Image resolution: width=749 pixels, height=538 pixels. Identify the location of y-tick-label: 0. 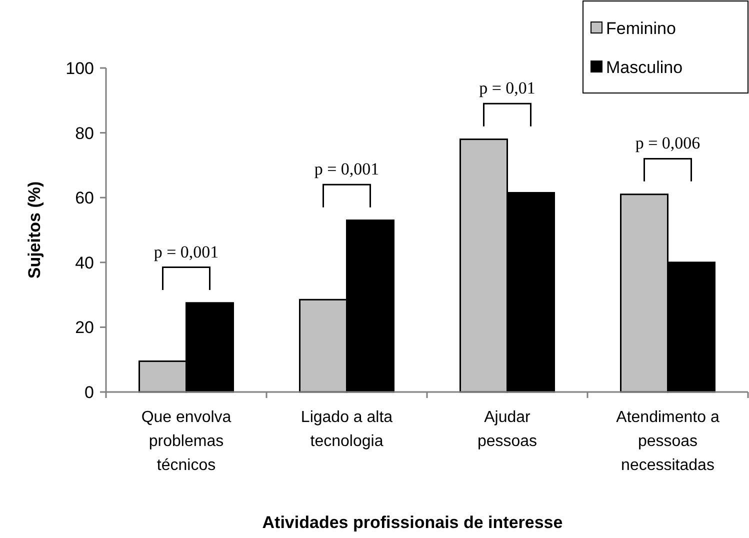
(89, 392).